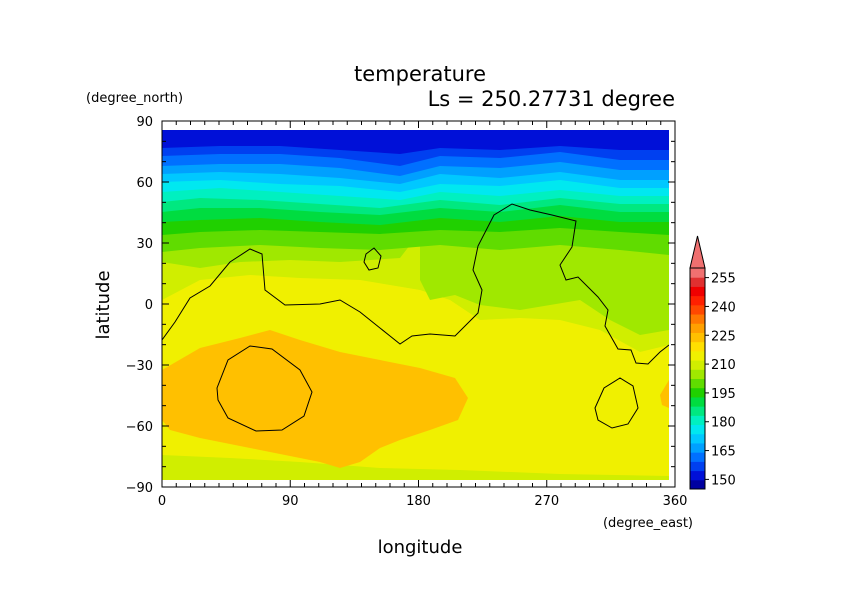 The width and height of the screenshot is (842, 595). Describe the element at coordinates (723, 423) in the screenshot. I see `colorbar-label: 180` at that location.